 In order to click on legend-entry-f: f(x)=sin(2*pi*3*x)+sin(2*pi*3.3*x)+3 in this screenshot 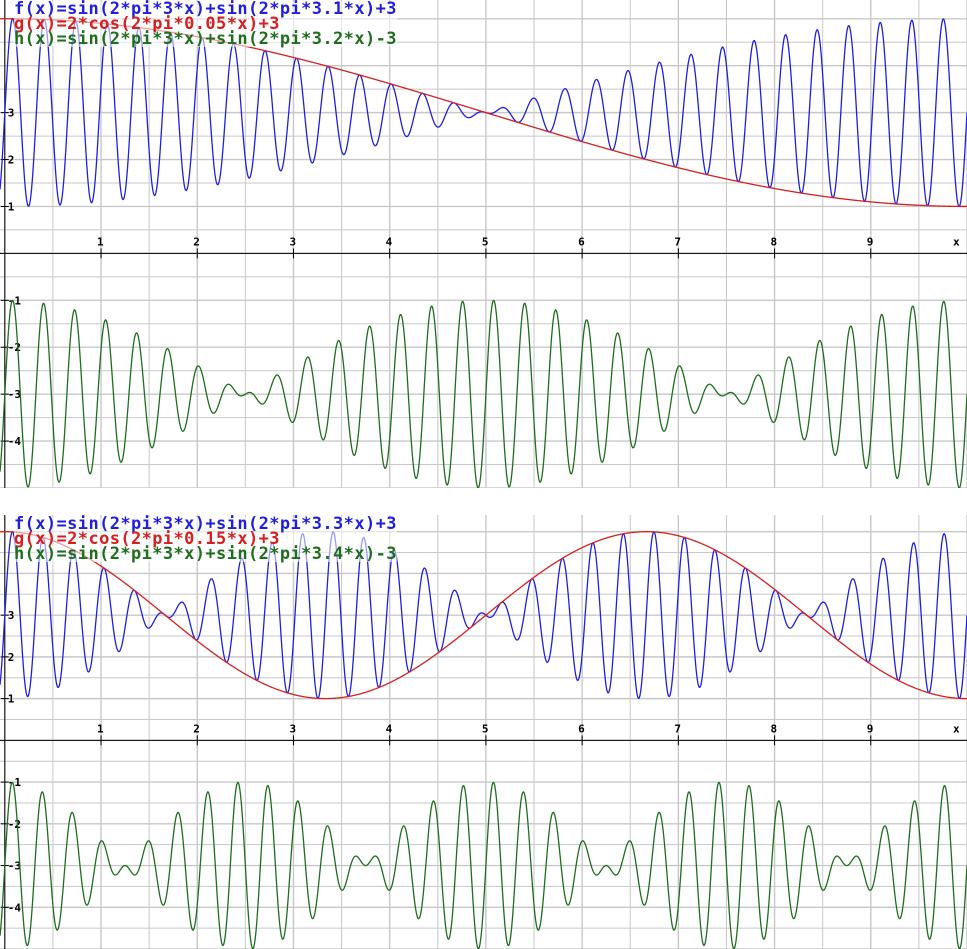, I will do `click(205, 524)`.